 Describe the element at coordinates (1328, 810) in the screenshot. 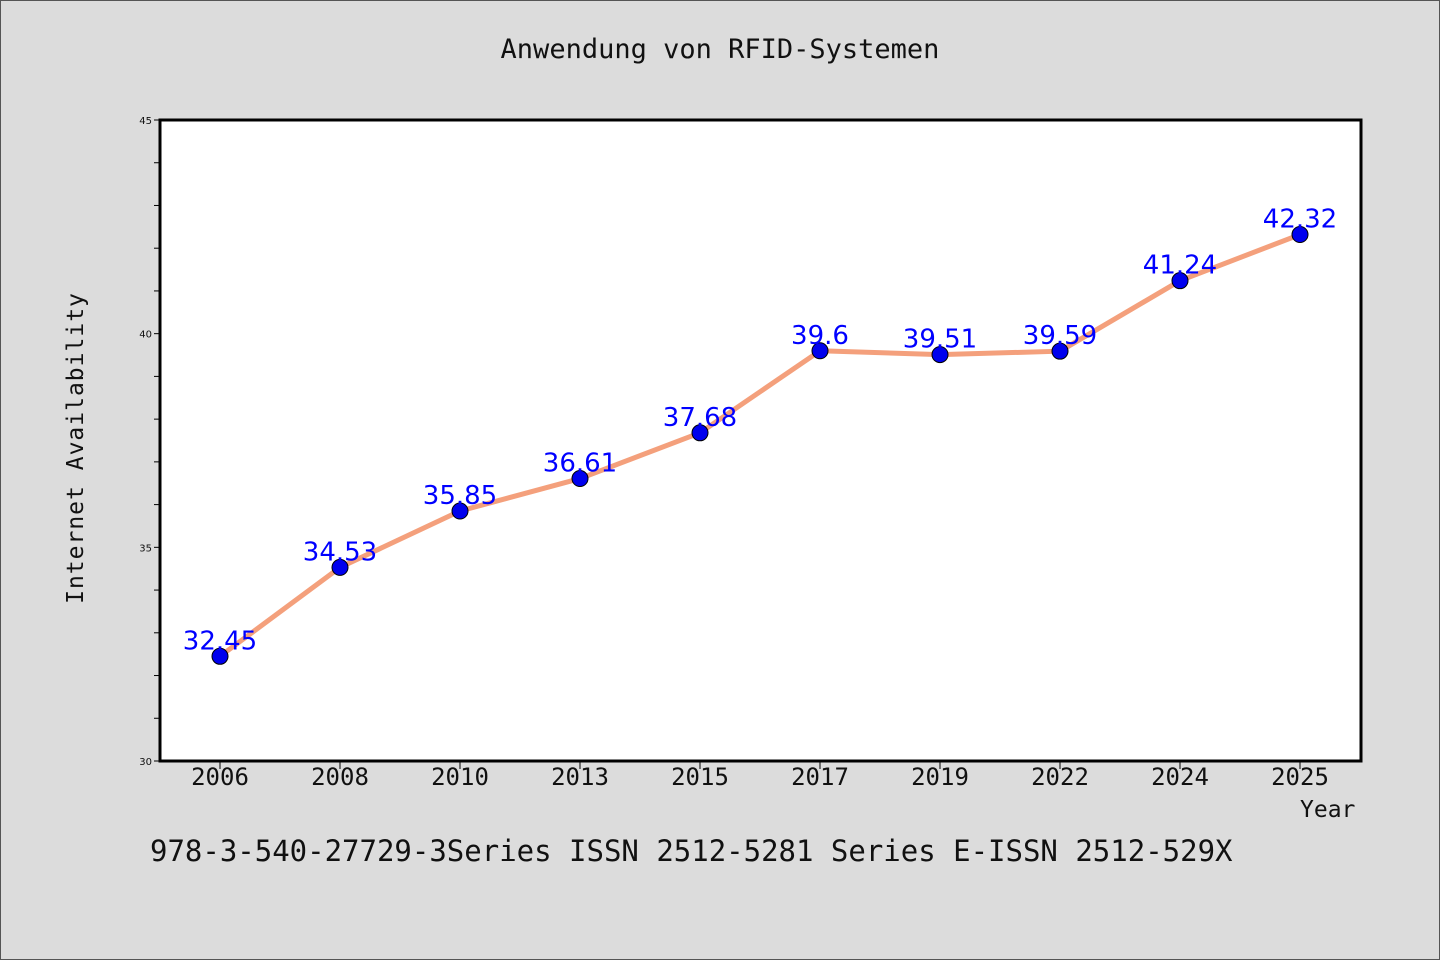

I see `x-axis-label: Year` at that location.